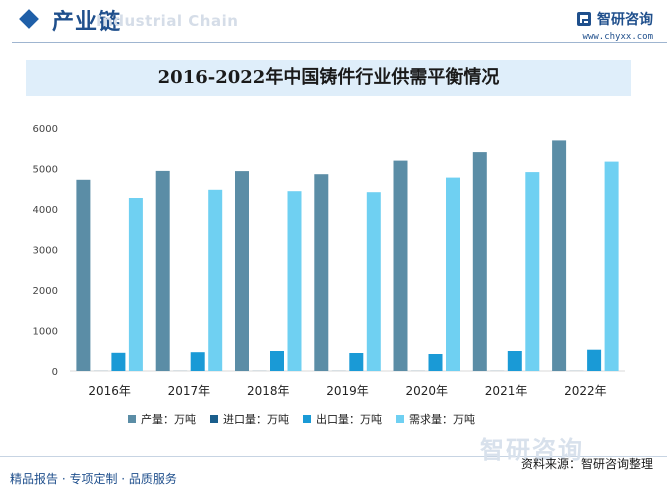 The width and height of the screenshot is (667, 498). Describe the element at coordinates (132, 419) in the screenshot. I see `legend-swatch-production` at that location.